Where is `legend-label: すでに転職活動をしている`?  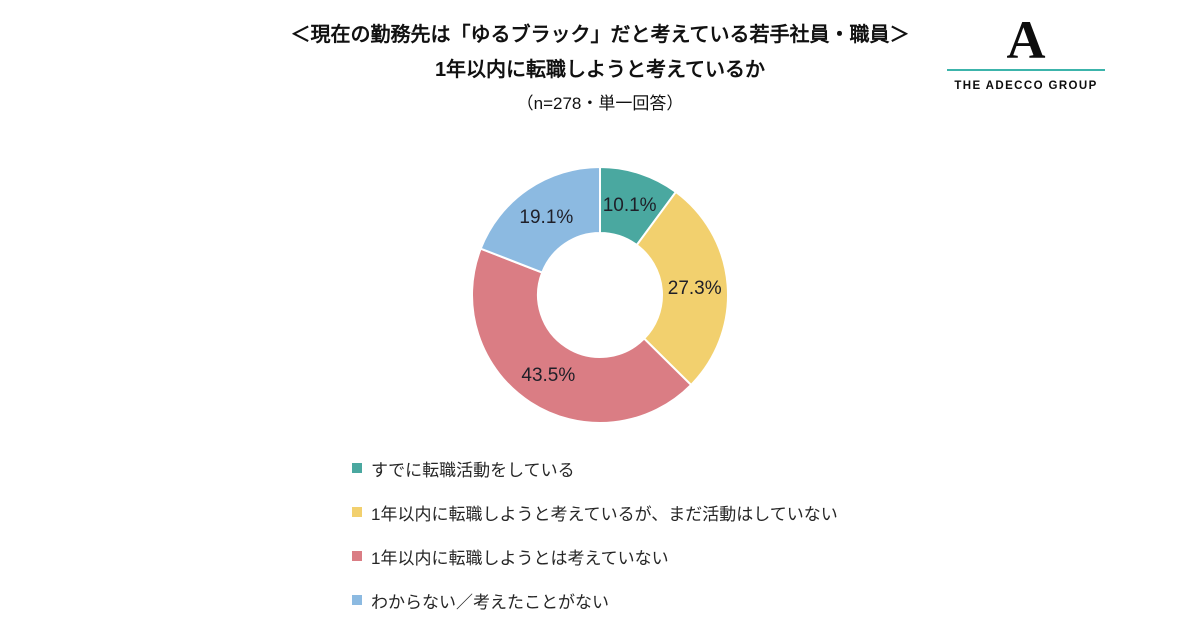 legend-label: すでに転職活動をしている is located at coordinates (473, 470).